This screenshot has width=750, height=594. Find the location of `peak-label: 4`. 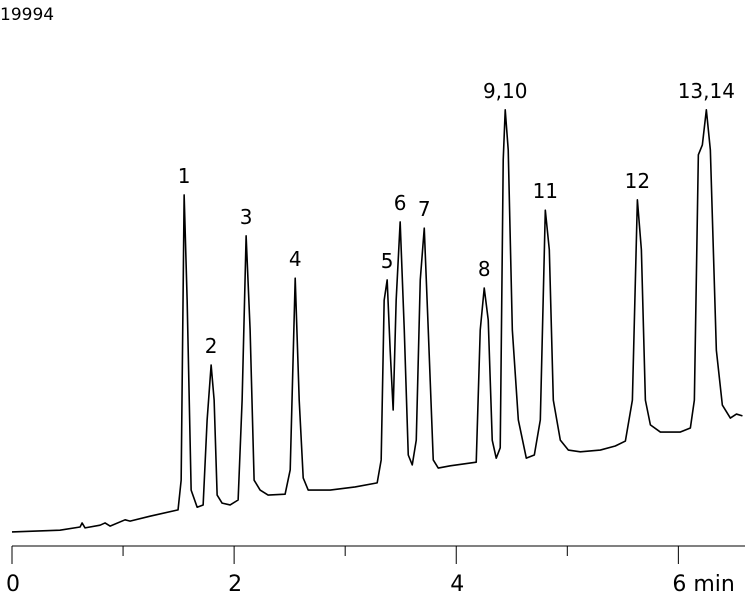

peak-label: 4 is located at coordinates (295, 259).